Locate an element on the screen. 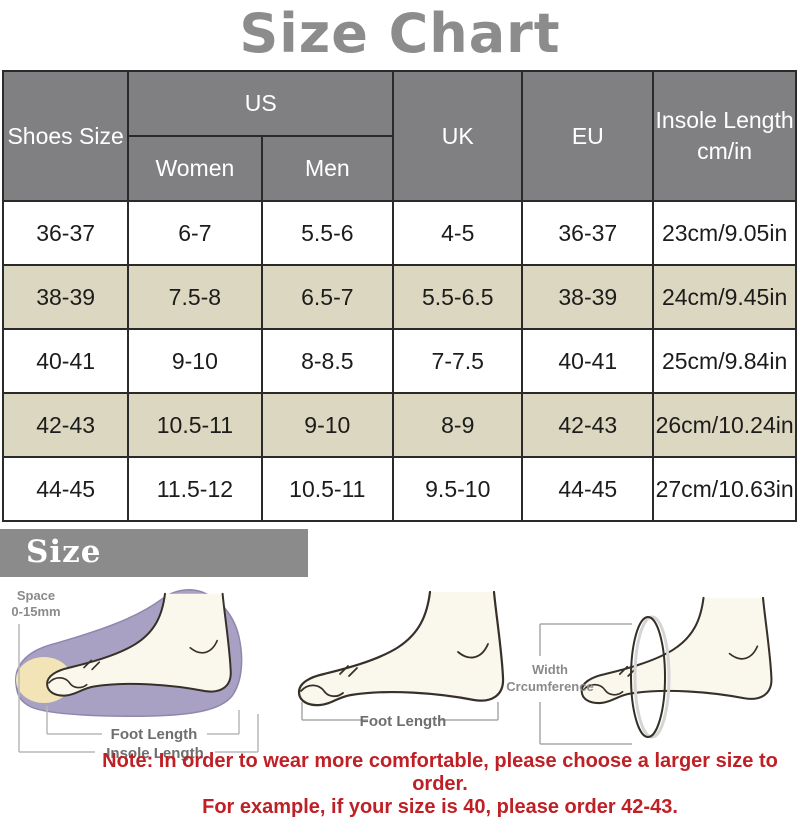 The height and width of the screenshot is (820, 800). cell-shoes-size: 40-41 is located at coordinates (65, 361).